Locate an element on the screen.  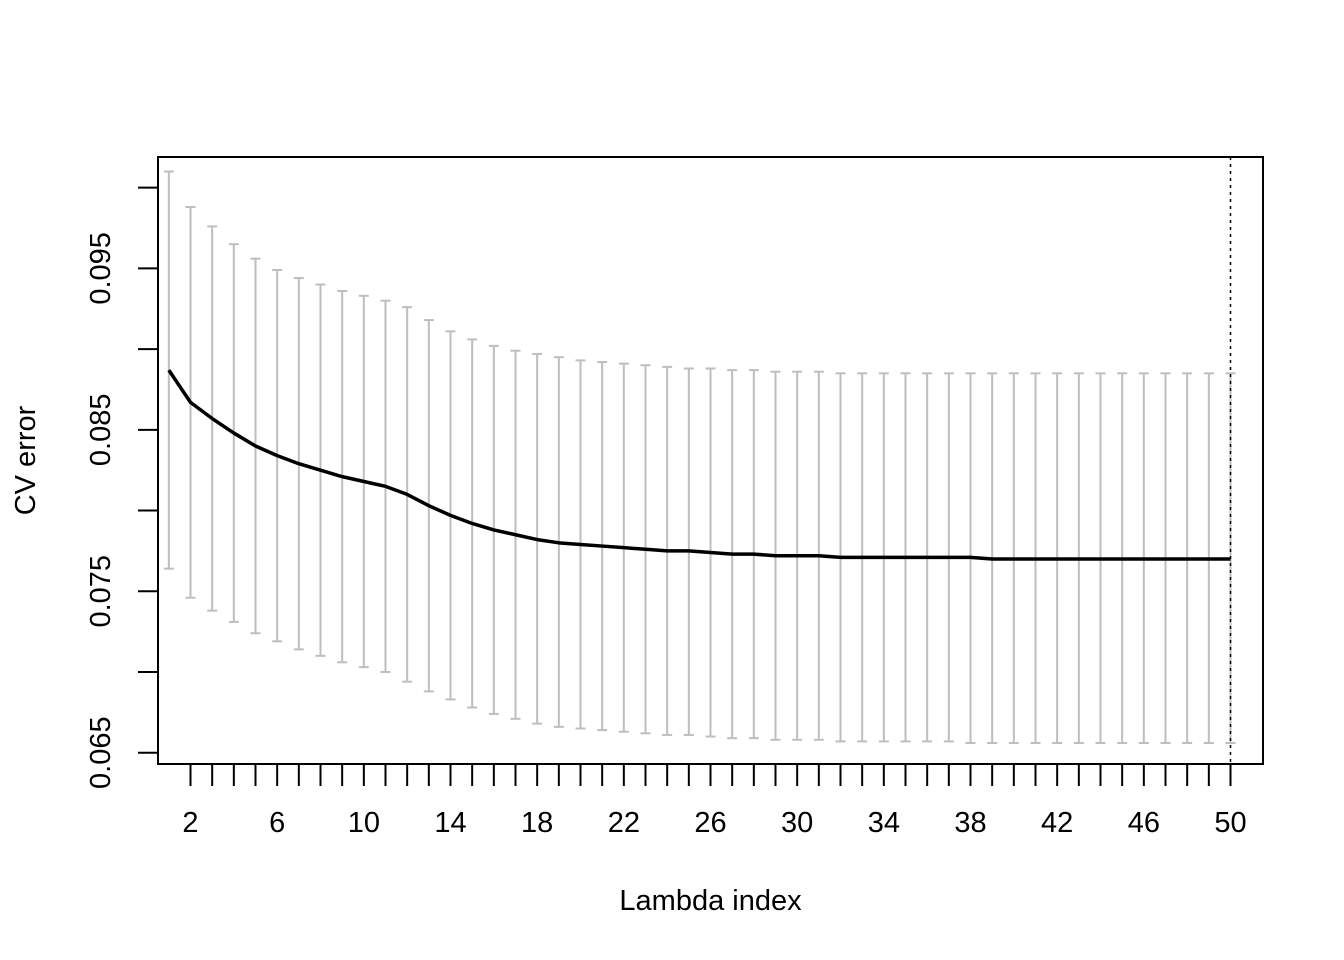
x-tick-label: 46 is located at coordinates (1144, 823).